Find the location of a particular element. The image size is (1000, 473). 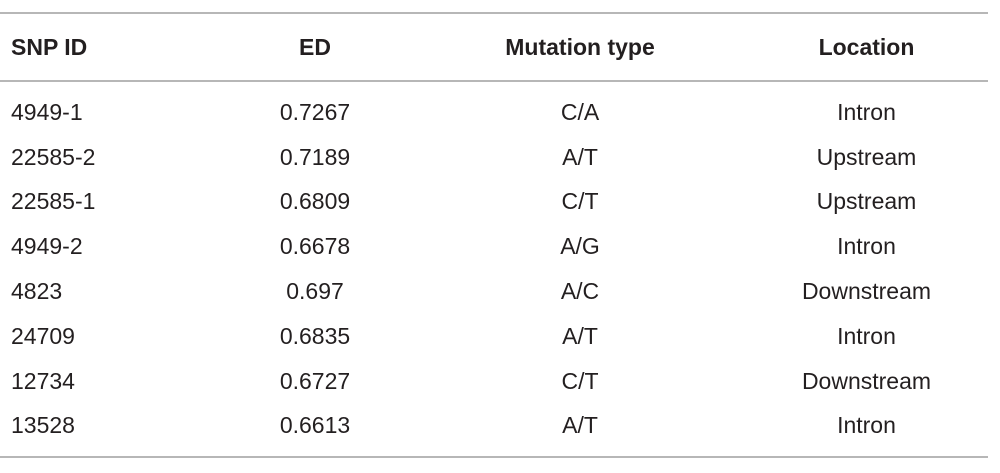

cell-snp-id: 4949-2 is located at coordinates (47, 246).